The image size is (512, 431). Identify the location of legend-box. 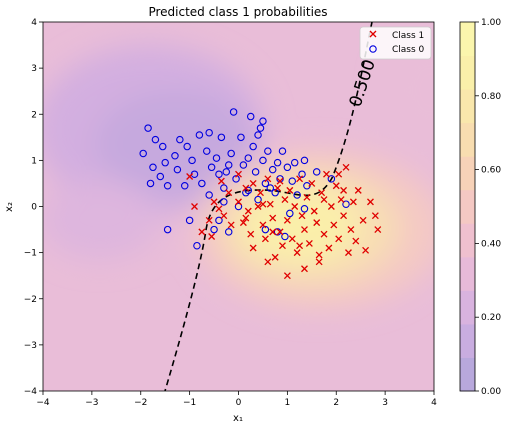
(395, 43).